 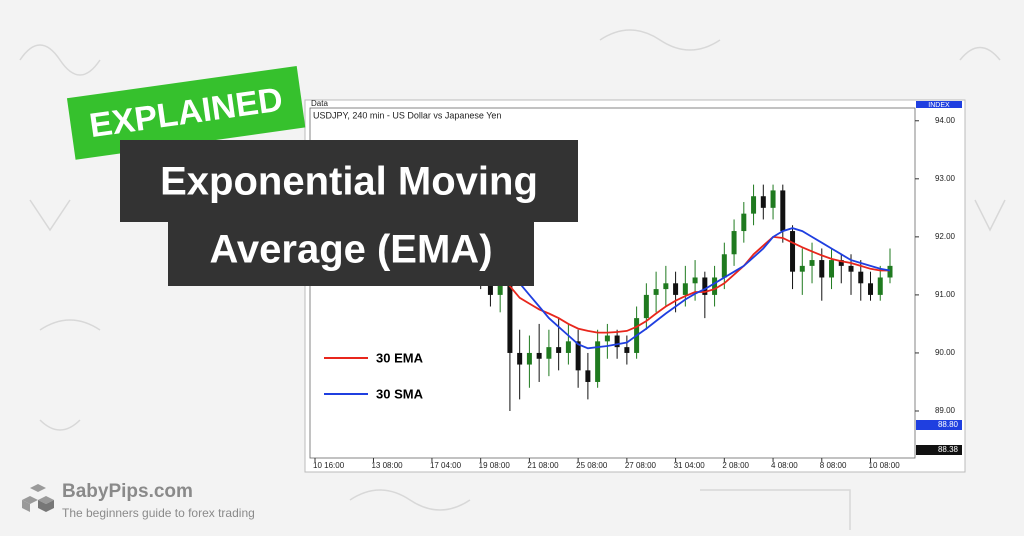 I want to click on y-tick-label: 91.00, so click(x=945, y=294).